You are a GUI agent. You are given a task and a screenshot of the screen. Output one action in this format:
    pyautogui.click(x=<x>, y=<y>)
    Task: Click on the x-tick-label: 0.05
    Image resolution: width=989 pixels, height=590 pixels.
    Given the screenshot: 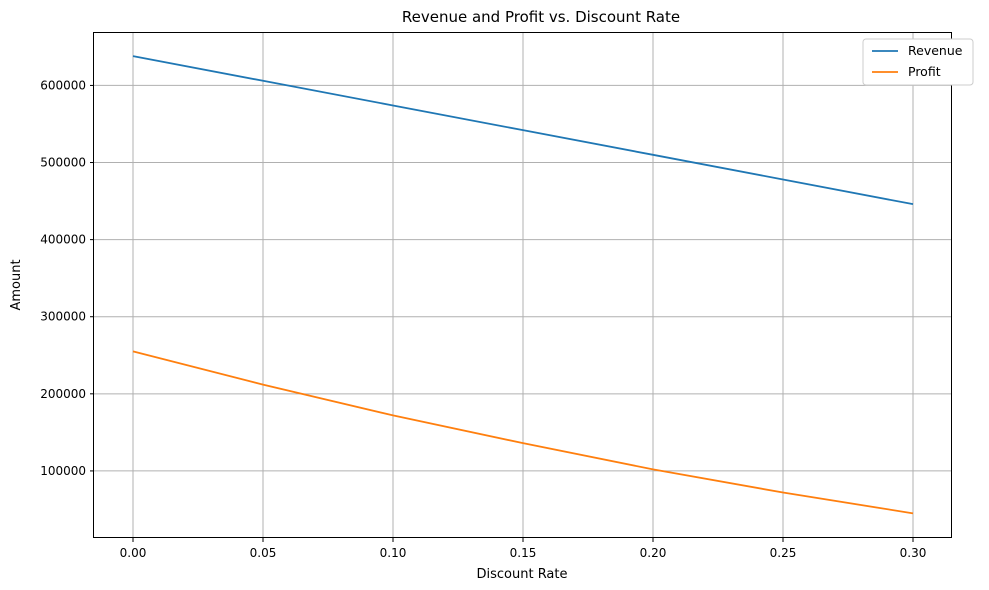 What is the action you would take?
    pyautogui.click(x=263, y=553)
    